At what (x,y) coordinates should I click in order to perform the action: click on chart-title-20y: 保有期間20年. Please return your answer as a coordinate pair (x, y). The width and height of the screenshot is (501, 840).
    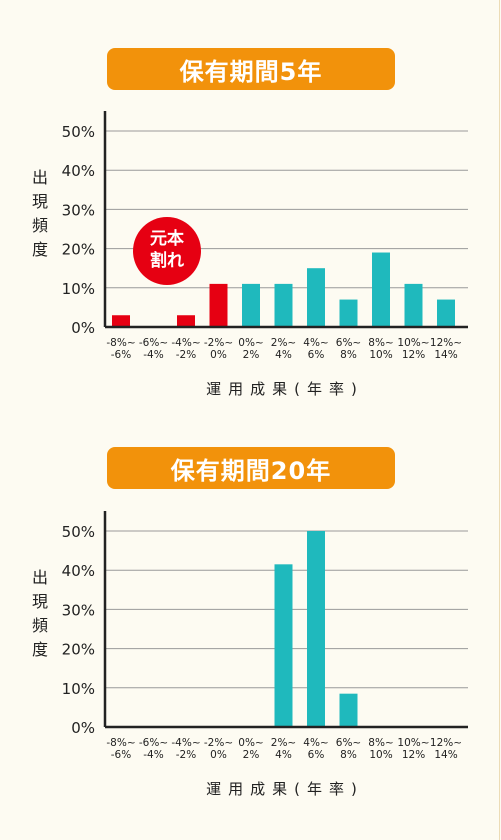
    Looking at the image, I should click on (251, 468).